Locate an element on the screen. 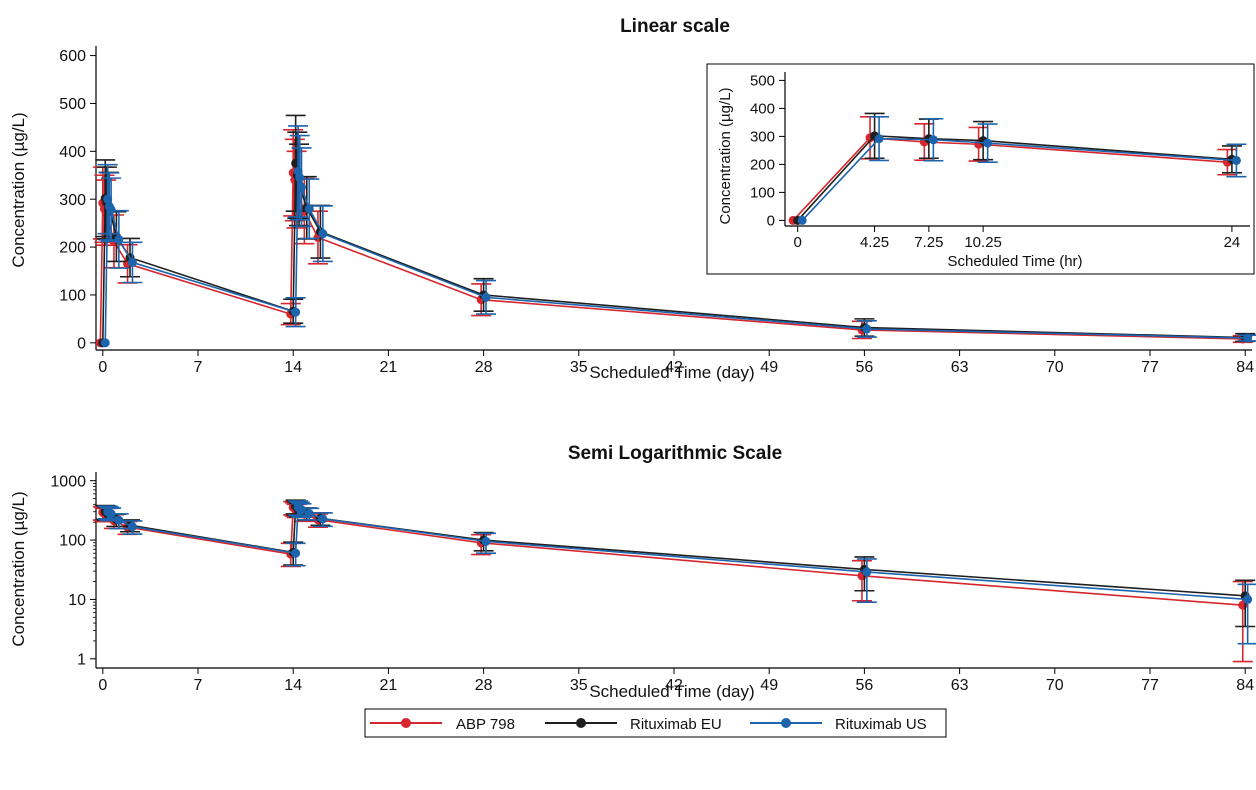 This screenshot has height=790, width=1256. legend: ABP 798 Rituximab EU Rituximab US is located at coordinates (655, 723).